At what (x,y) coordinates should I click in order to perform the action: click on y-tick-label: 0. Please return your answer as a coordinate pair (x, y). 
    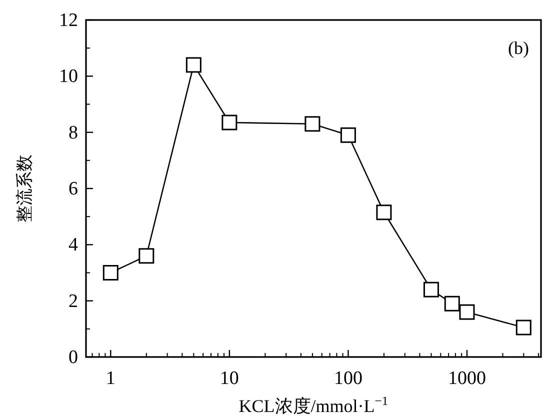
    Looking at the image, I should click on (73, 357).